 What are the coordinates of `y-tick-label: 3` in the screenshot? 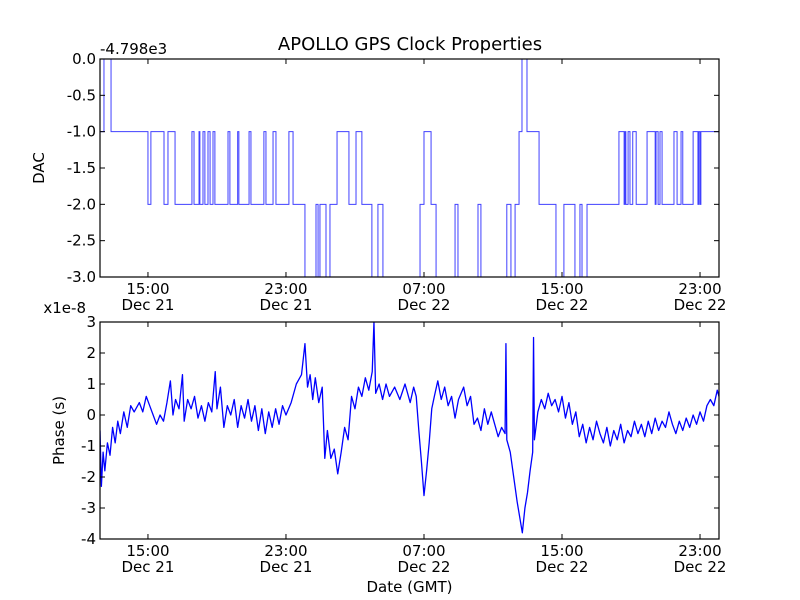 It's located at (91, 322).